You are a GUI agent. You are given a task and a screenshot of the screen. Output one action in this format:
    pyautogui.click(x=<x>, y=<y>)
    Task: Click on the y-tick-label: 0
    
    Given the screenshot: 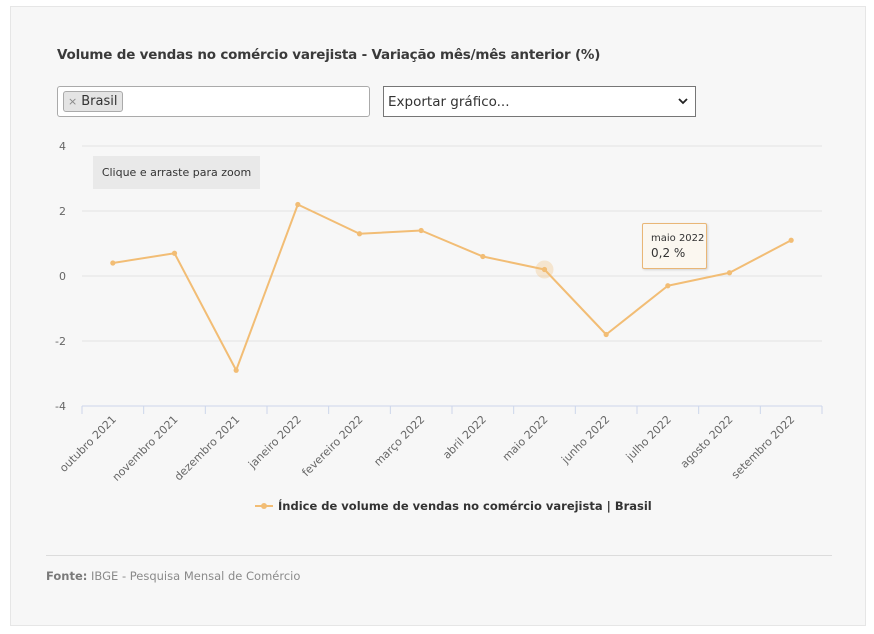 What is the action you would take?
    pyautogui.click(x=62, y=276)
    